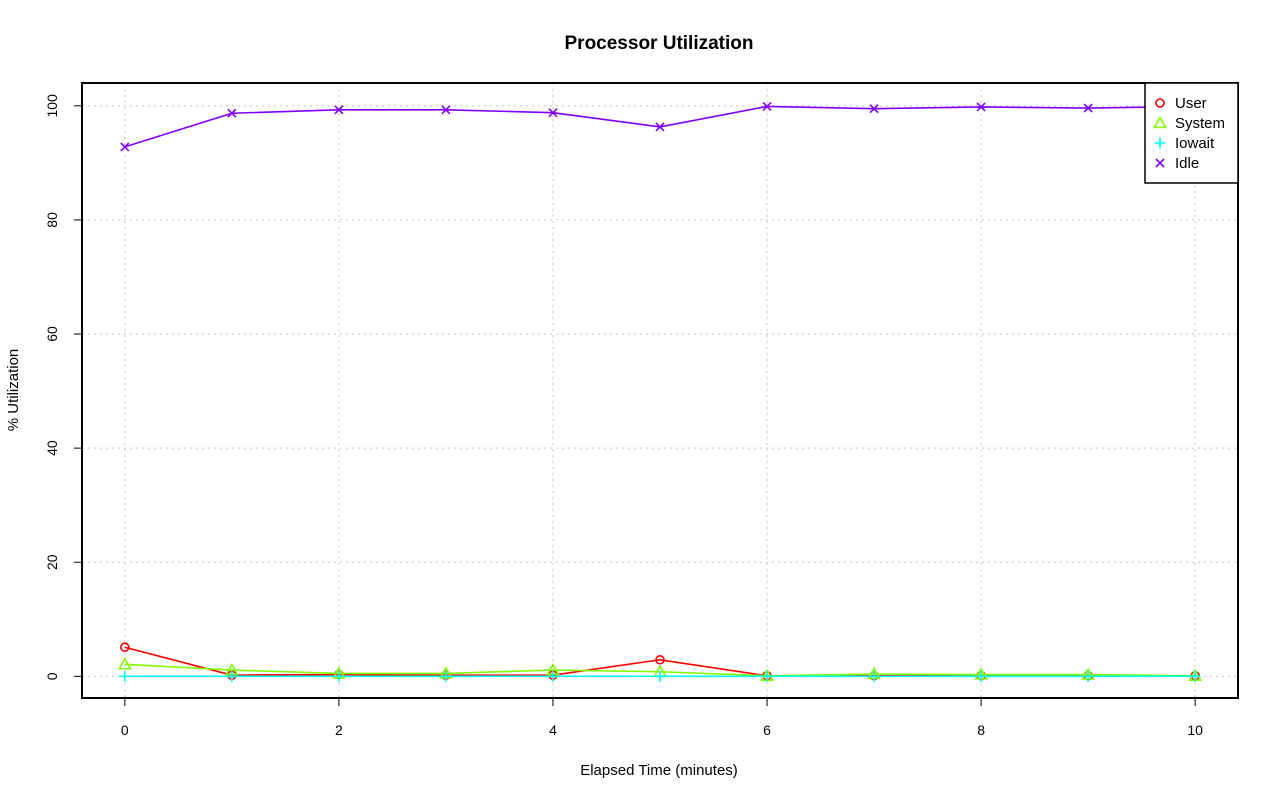 The image size is (1280, 801). What do you see at coordinates (13, 390) in the screenshot?
I see `y-axis-label: % Utilization` at bounding box center [13, 390].